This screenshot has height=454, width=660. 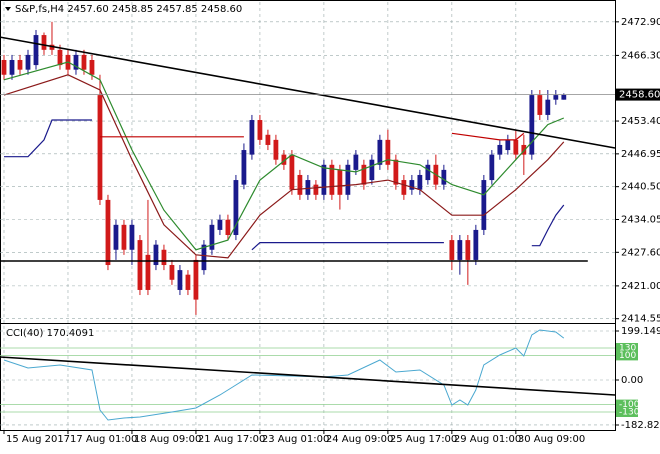 I want to click on x-tick-label: 30 Aug 09:00, so click(x=551, y=439).